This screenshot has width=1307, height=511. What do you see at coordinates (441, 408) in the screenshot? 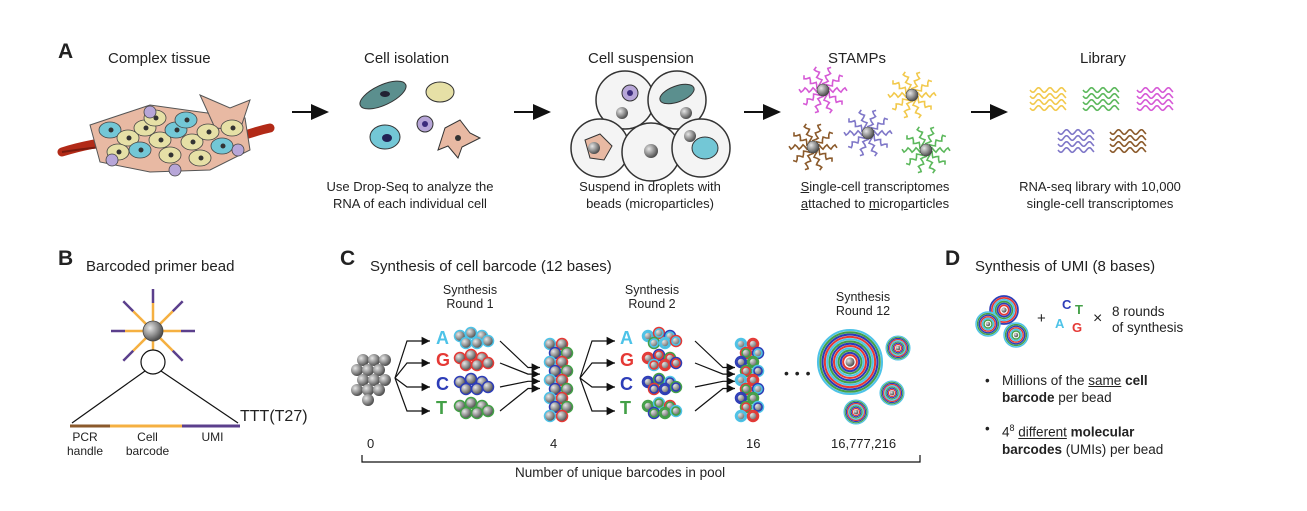
I see `base-letter-round1-t: T` at bounding box center [441, 408].